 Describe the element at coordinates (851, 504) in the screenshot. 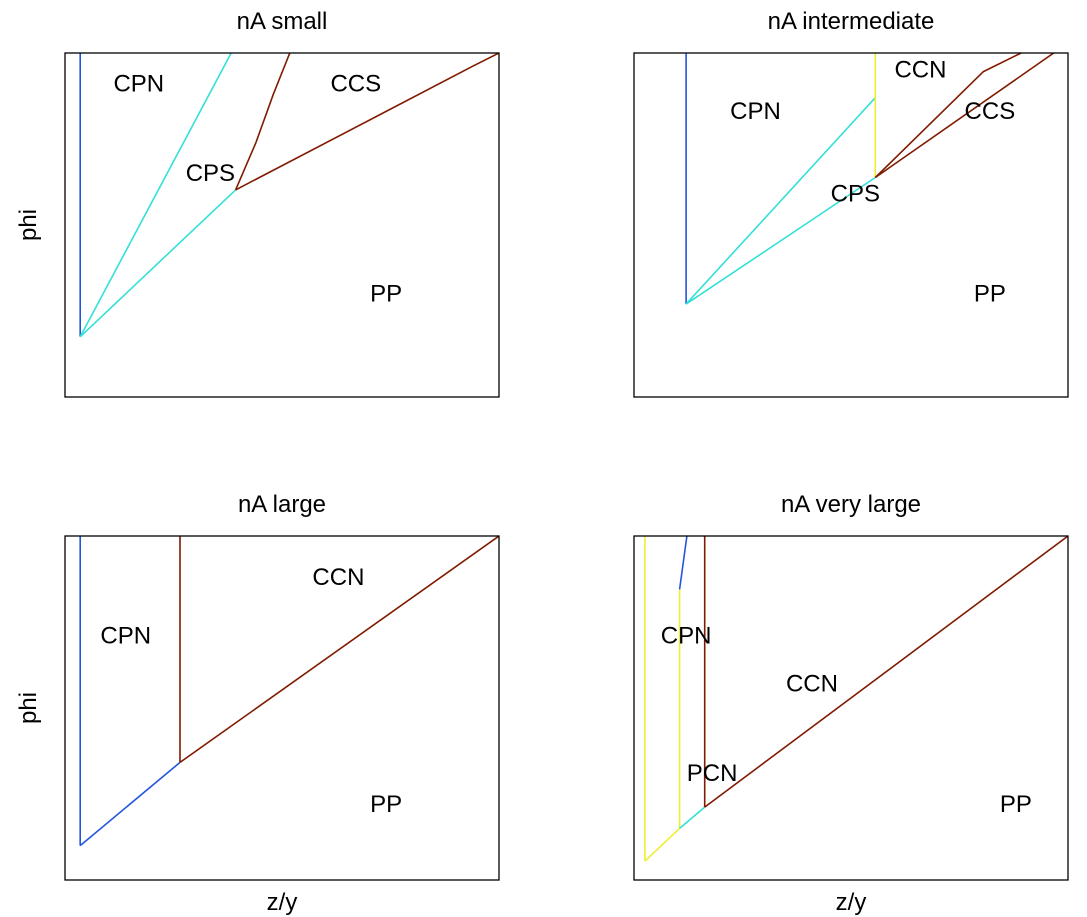

I see `panel-title: nA very large` at that location.